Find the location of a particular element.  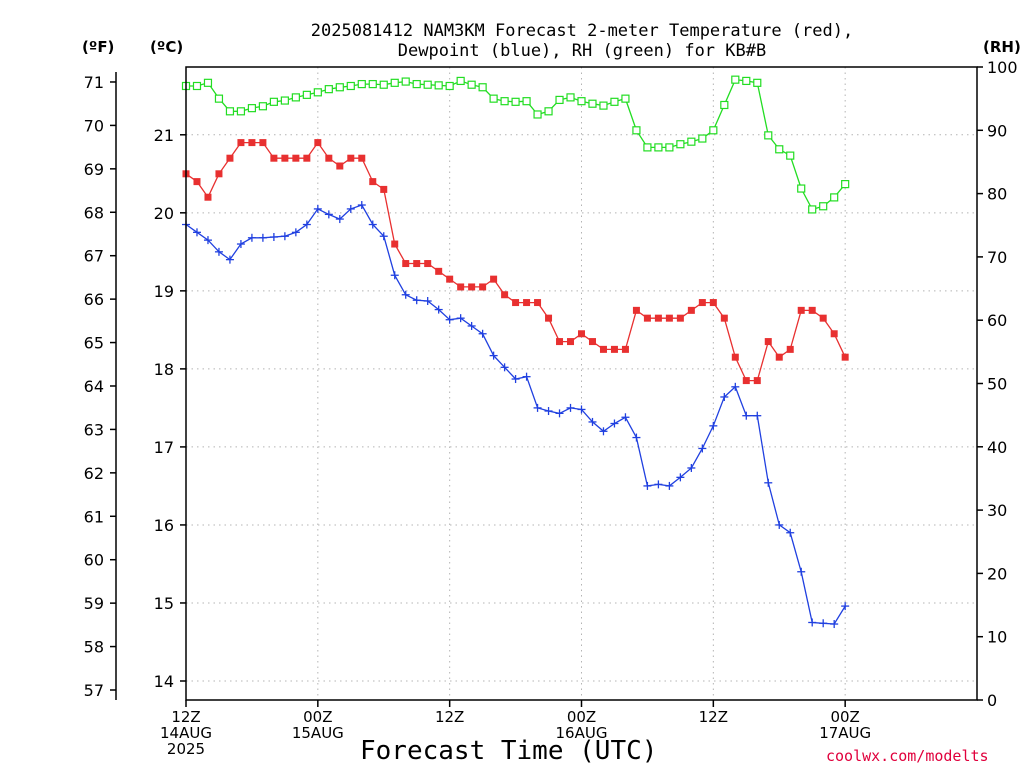

fahrenheit-tick-label: 67 is located at coordinates (94, 256).